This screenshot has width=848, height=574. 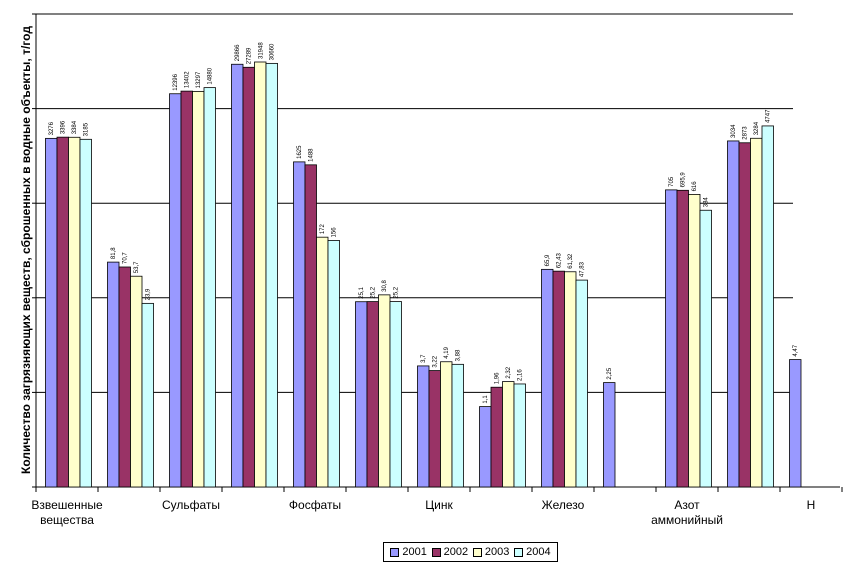 I want to click on x-tick-label-line: Азот, so click(x=687, y=505).